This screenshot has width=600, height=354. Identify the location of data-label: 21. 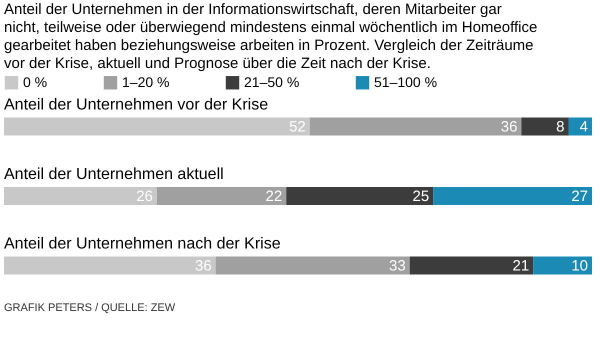
(521, 265).